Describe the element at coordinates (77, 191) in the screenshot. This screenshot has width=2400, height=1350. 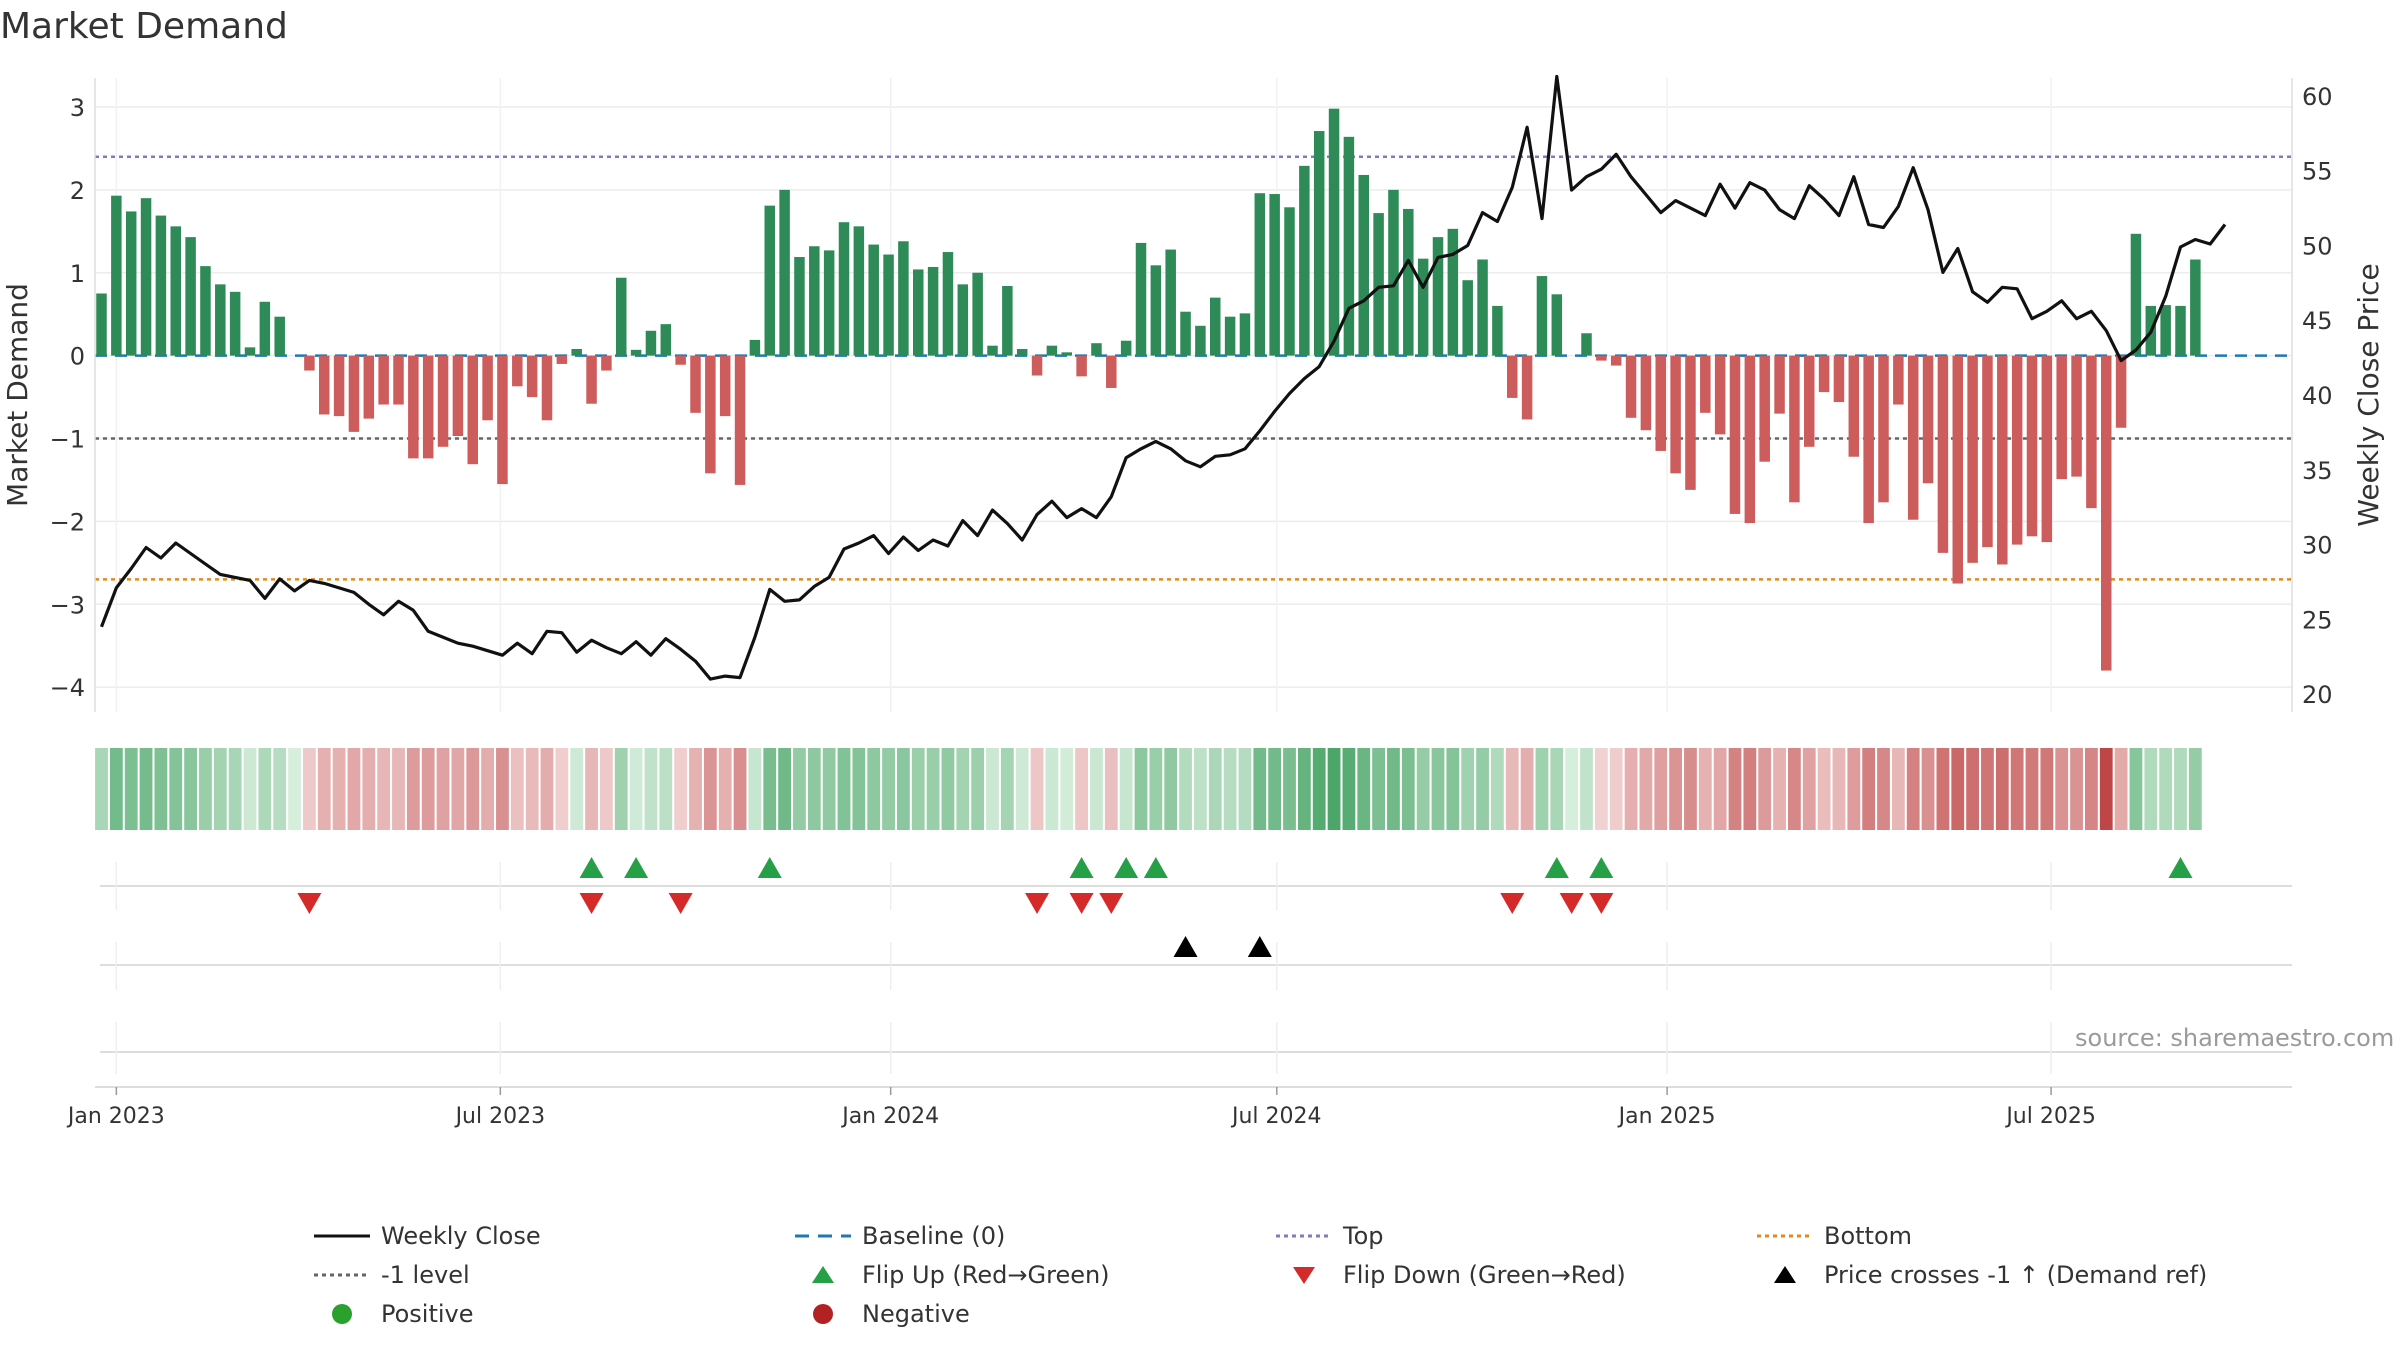
I see `y-tick-label: 2` at that location.